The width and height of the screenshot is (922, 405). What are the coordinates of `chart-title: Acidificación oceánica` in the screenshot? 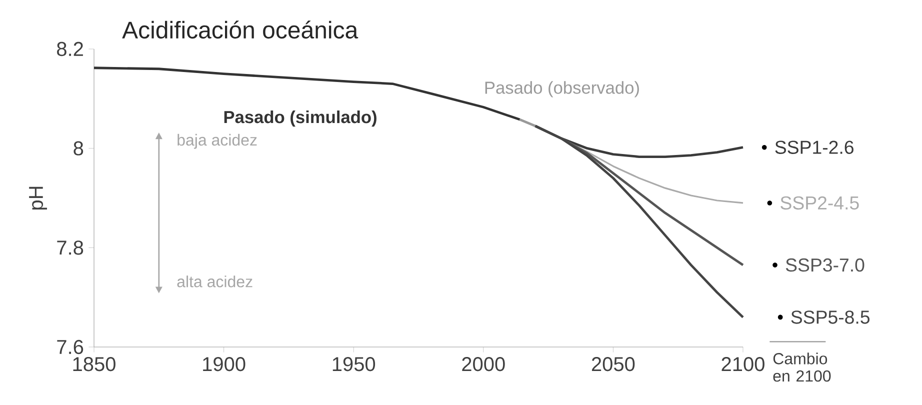 It's located at (240, 29).